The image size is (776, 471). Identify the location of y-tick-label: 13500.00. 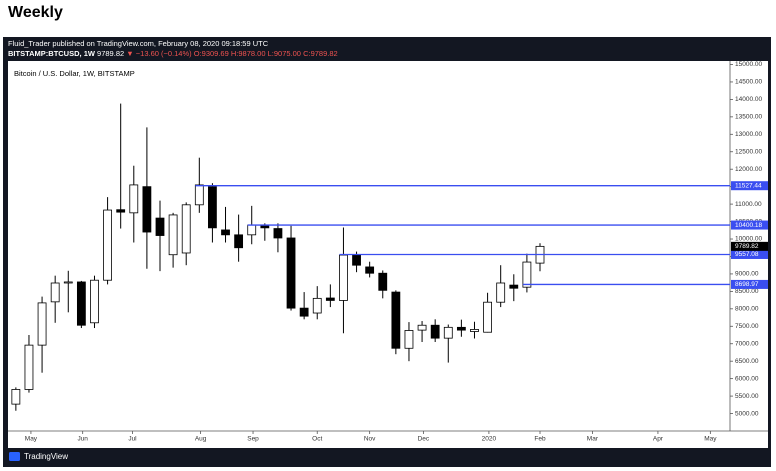
(748, 117).